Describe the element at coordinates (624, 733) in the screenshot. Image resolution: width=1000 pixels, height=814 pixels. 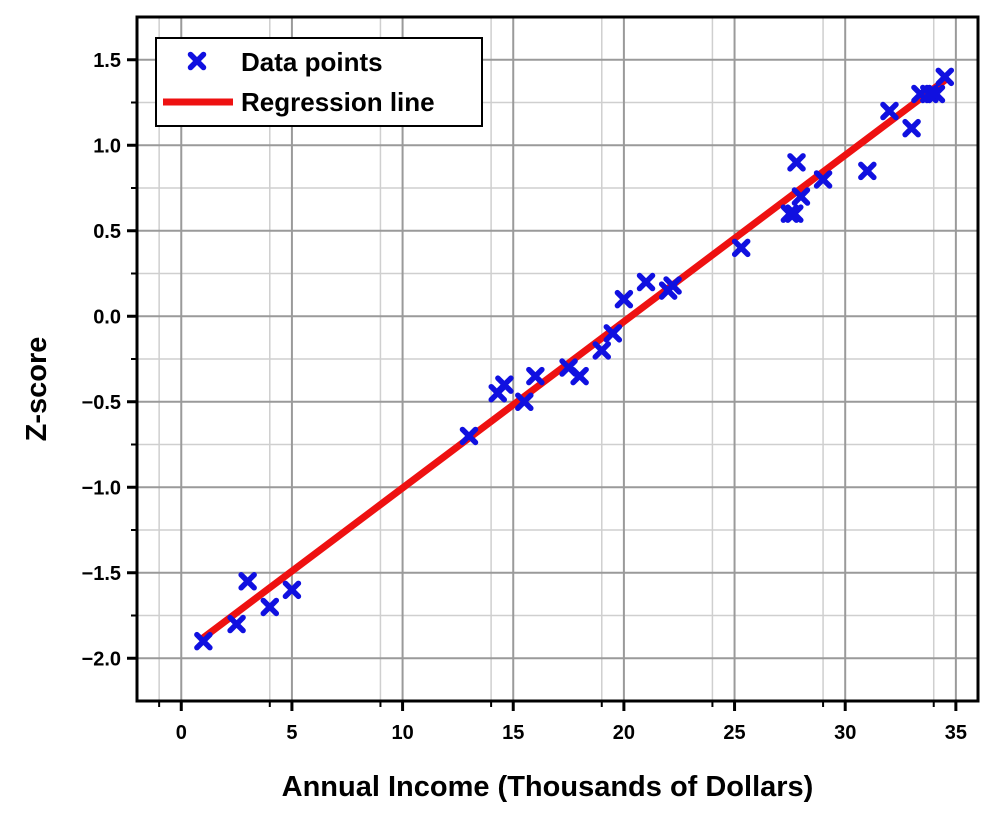
I see `x-tick-label: 20` at that location.